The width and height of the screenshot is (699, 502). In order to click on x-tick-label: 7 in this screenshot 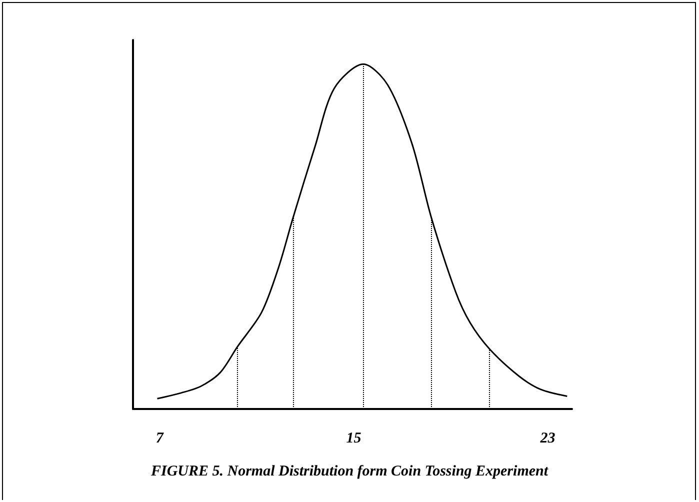, I will do `click(160, 438)`.